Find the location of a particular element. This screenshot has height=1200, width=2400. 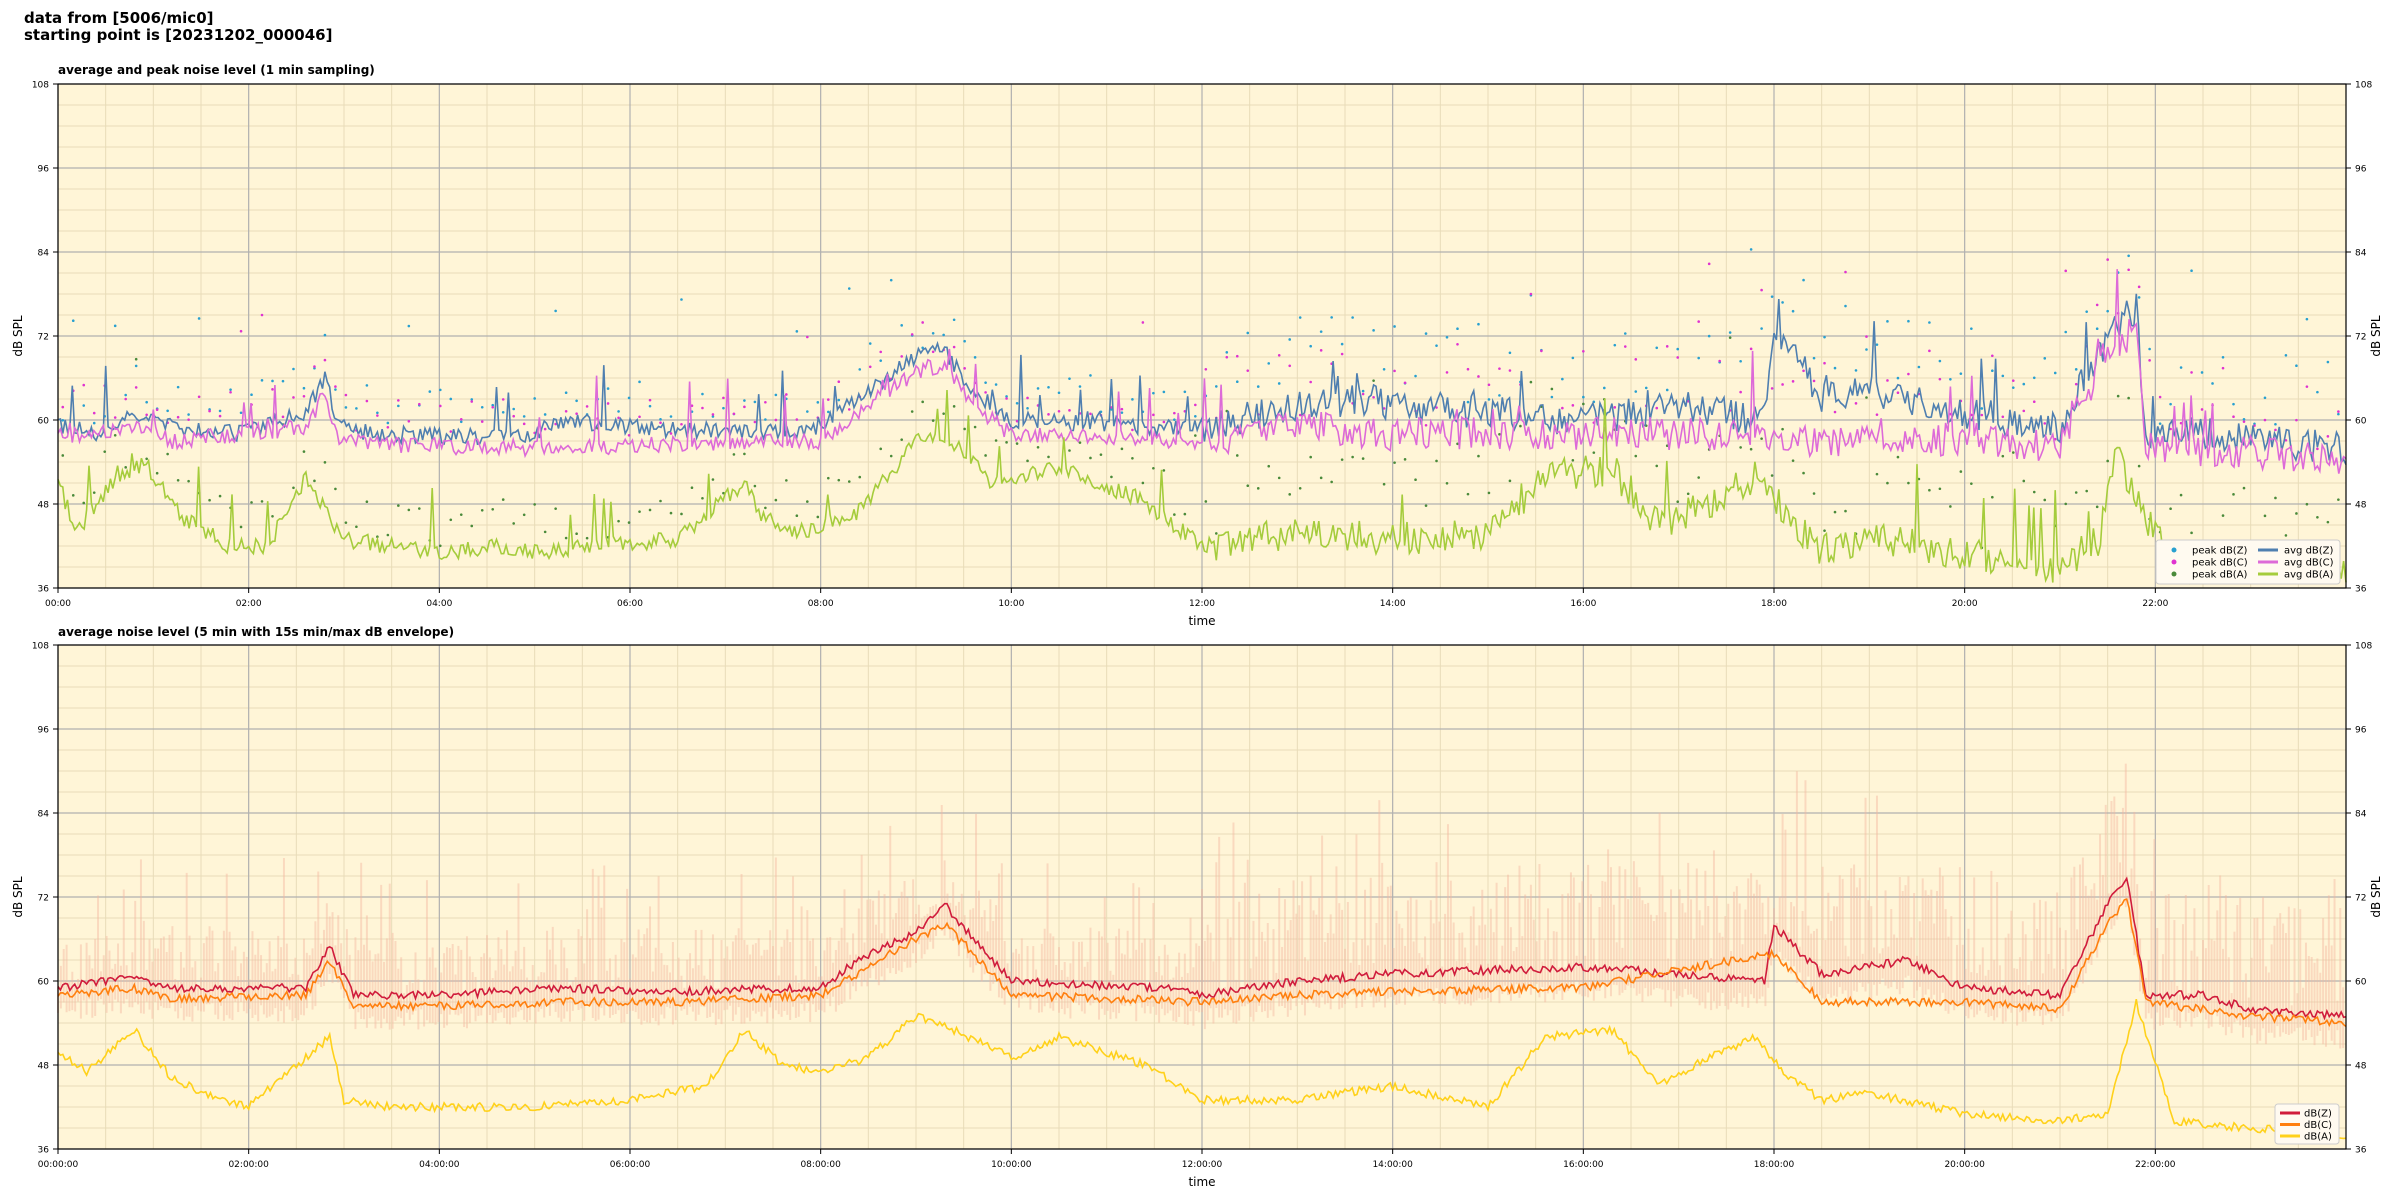

legend: dB(Z)dB(C)dB(A) is located at coordinates (2307, 1124).